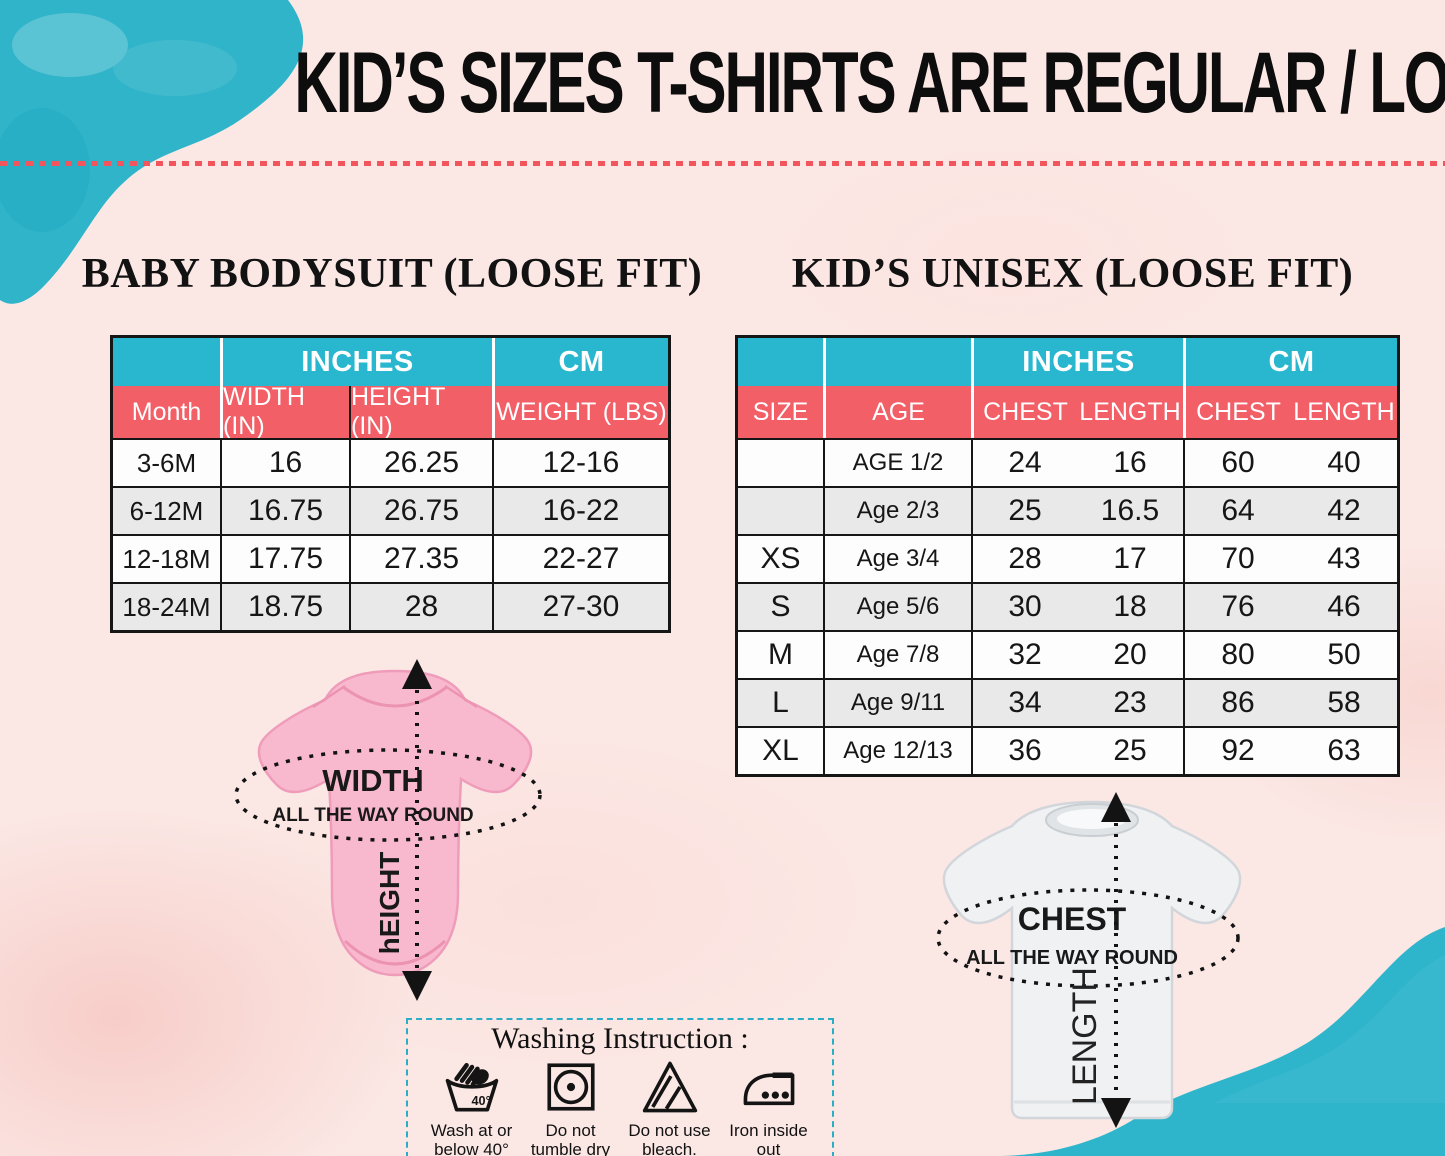  What do you see at coordinates (897, 462) in the screenshot?
I see `table-cell: AGE 1/2` at bounding box center [897, 462].